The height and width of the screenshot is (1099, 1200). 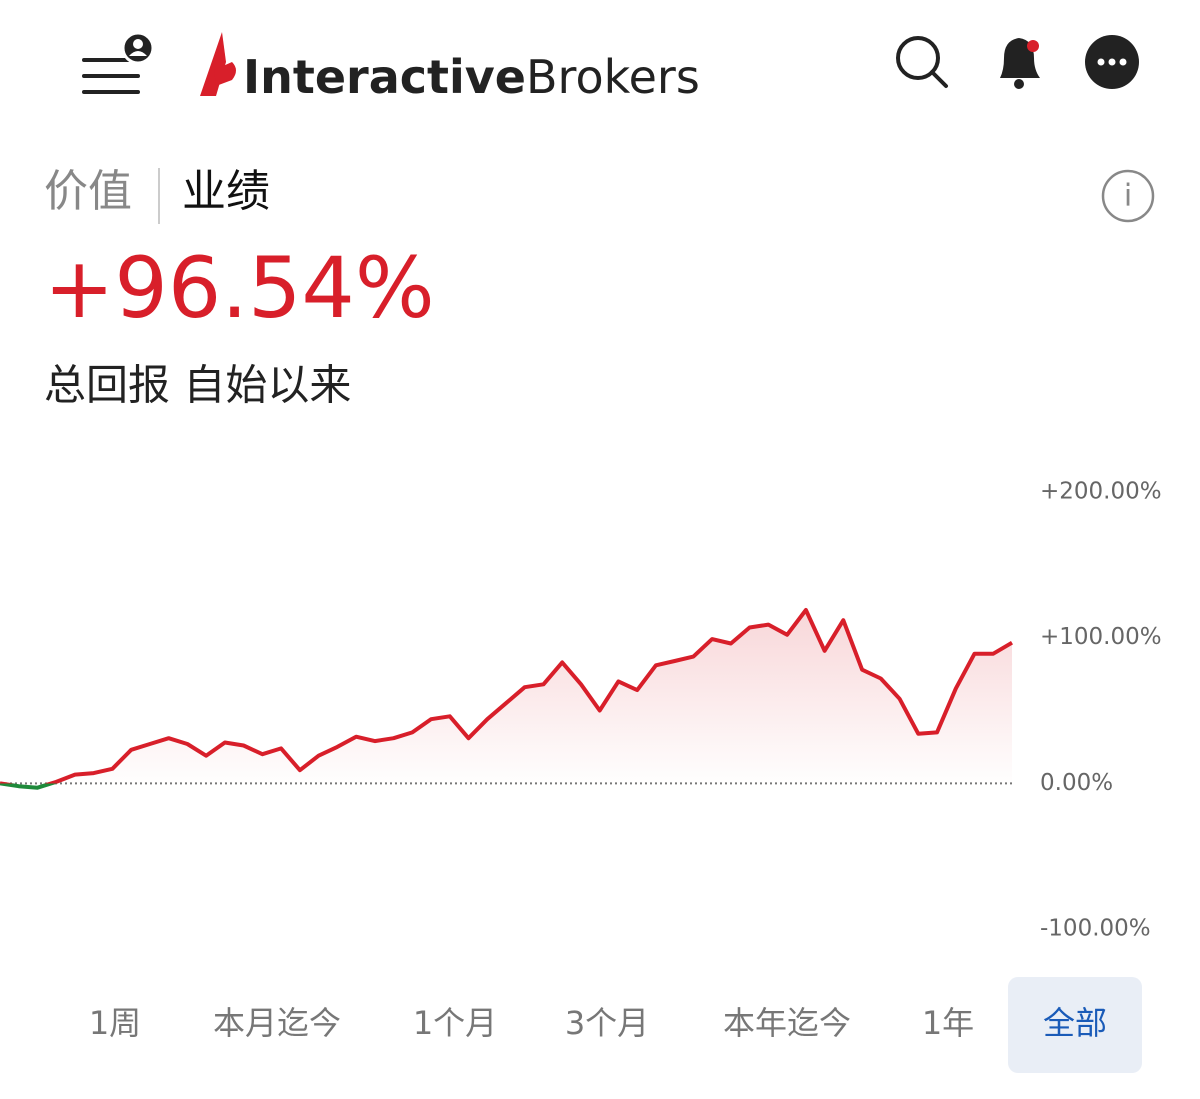 What do you see at coordinates (787, 1023) in the screenshot?
I see `range-button: 本年迄今` at bounding box center [787, 1023].